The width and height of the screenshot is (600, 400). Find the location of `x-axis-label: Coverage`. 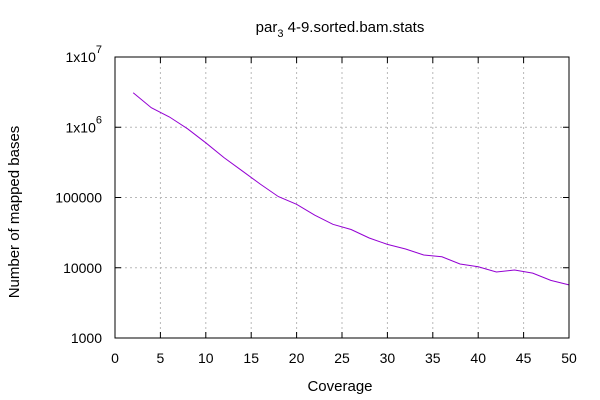

x-axis-label: Coverage is located at coordinates (339, 386).